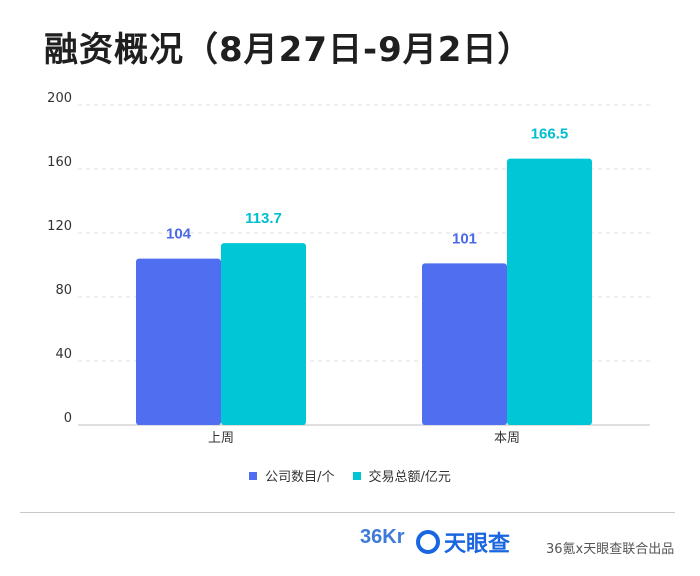 The image size is (700, 576). Describe the element at coordinates (347, 512) in the screenshot. I see `footer-divider` at that location.